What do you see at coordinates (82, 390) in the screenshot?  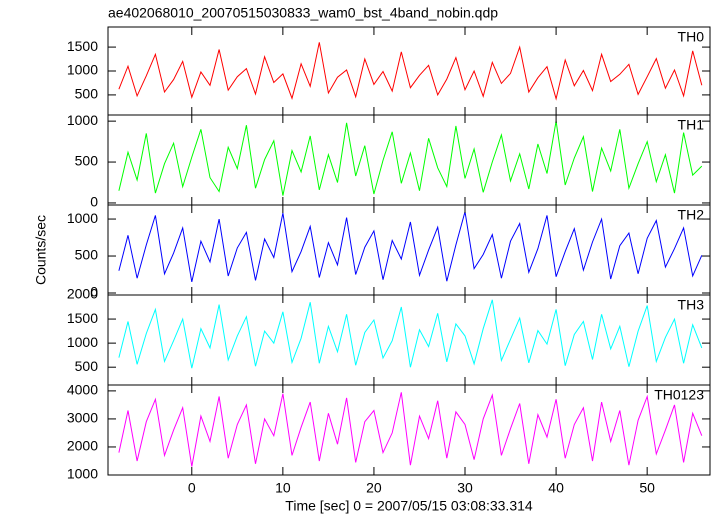 I see `y-tick-label: 4000` at bounding box center [82, 390].